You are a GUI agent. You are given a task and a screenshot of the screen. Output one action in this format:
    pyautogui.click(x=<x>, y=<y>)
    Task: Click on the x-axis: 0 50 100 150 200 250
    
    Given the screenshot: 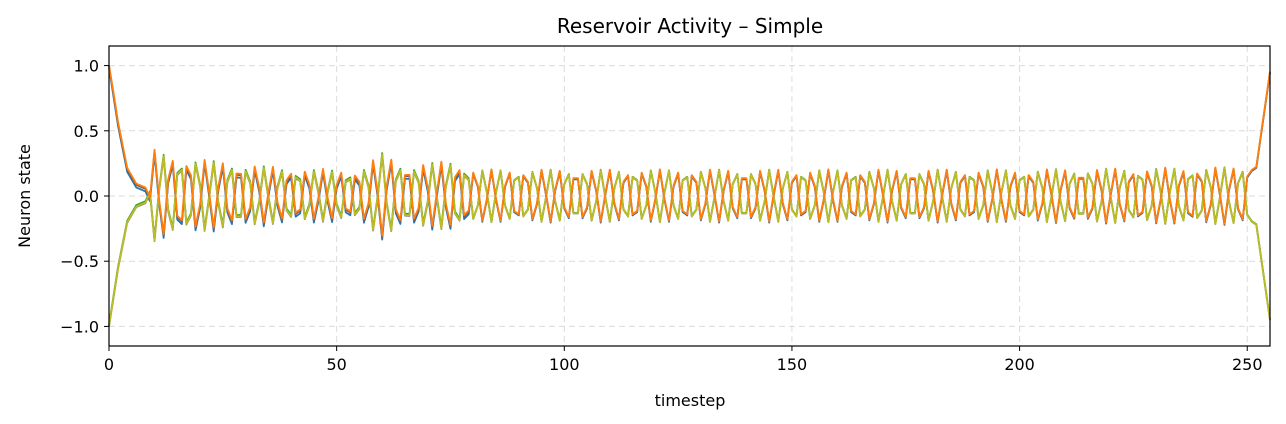 What is the action you would take?
    pyautogui.click(x=683, y=360)
    